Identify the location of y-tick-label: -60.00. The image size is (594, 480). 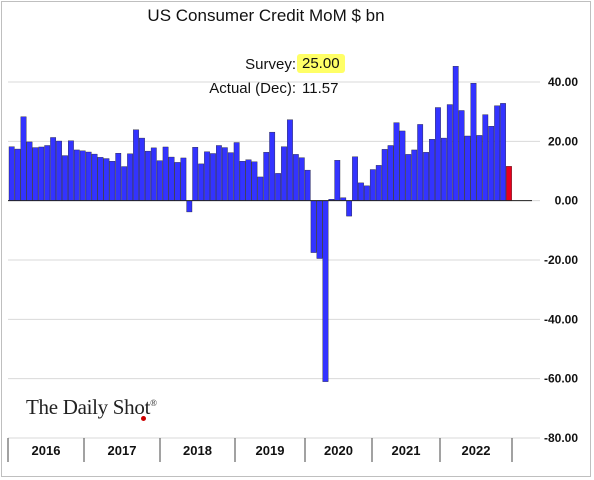
(561, 379).